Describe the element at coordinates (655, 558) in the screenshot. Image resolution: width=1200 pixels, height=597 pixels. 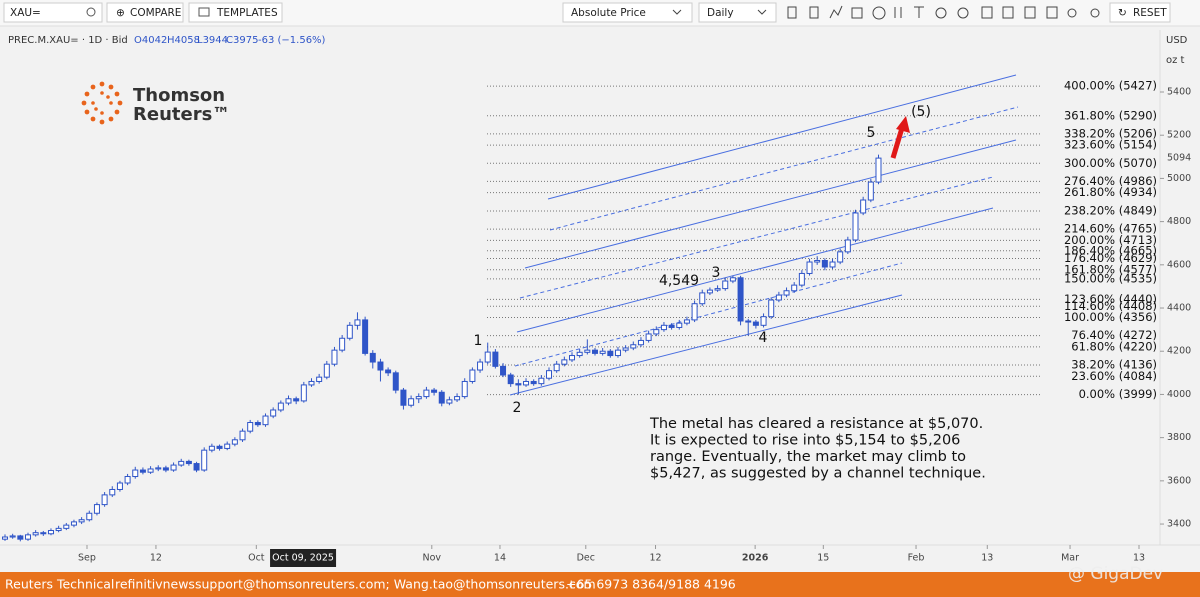
I see `x-tick-label: 12` at that location.